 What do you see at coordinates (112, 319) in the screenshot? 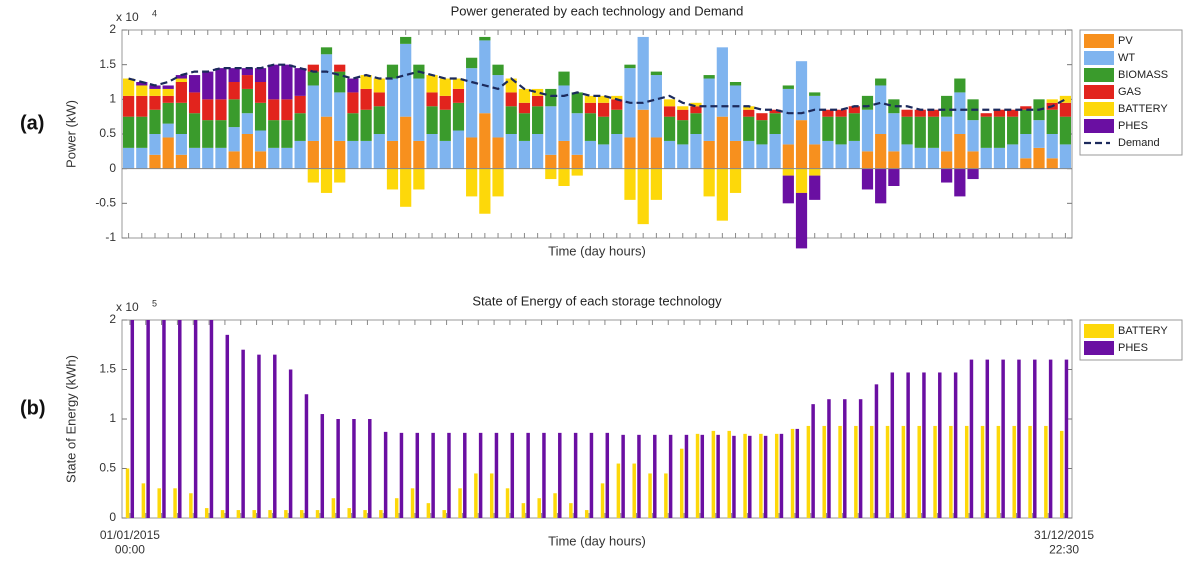
I see `y-tick-label: 2` at bounding box center [112, 319].